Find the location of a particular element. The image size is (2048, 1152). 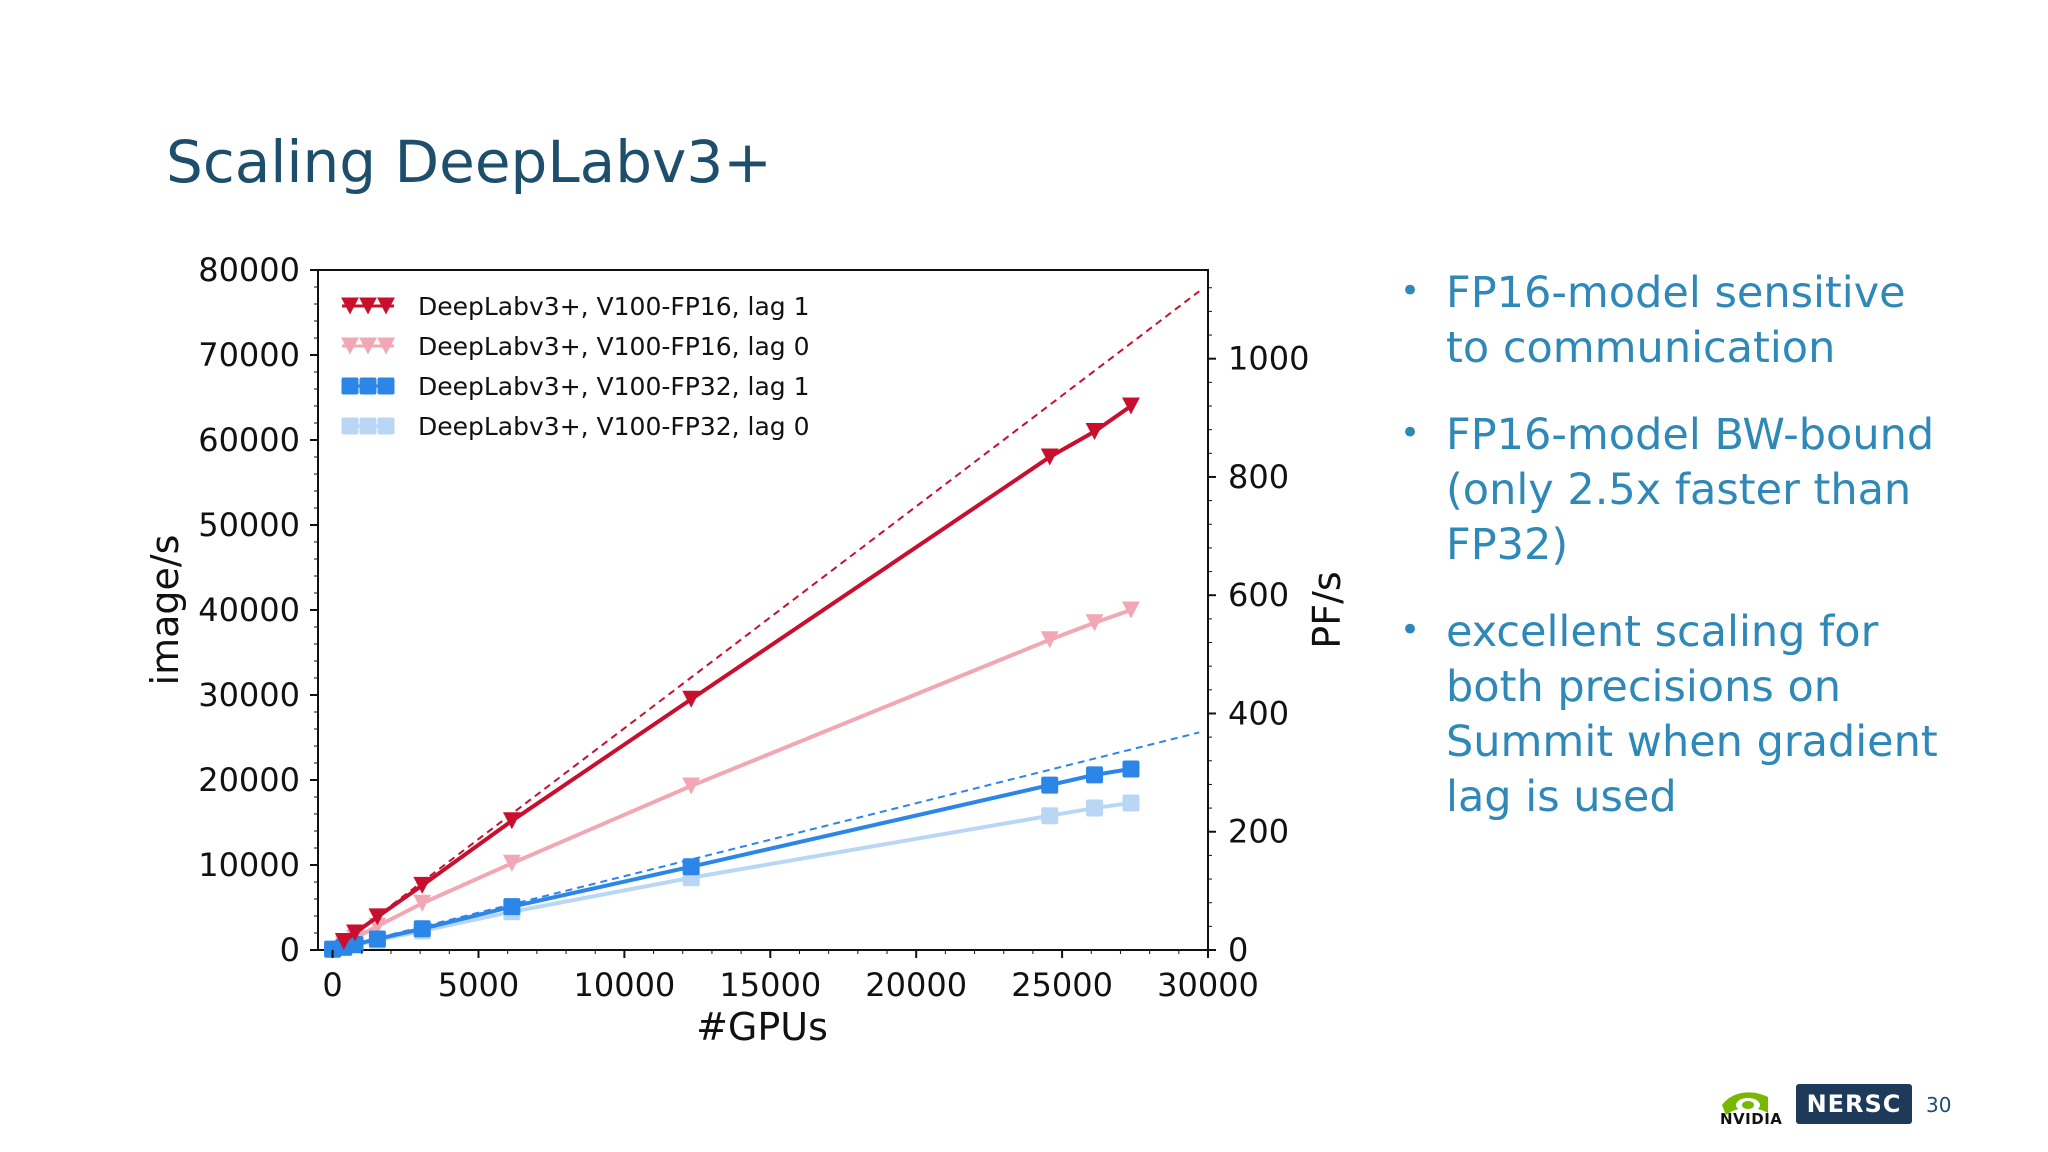

legend-label: DeepLabv3+, V100-FP32, lag 1 is located at coordinates (614, 386).